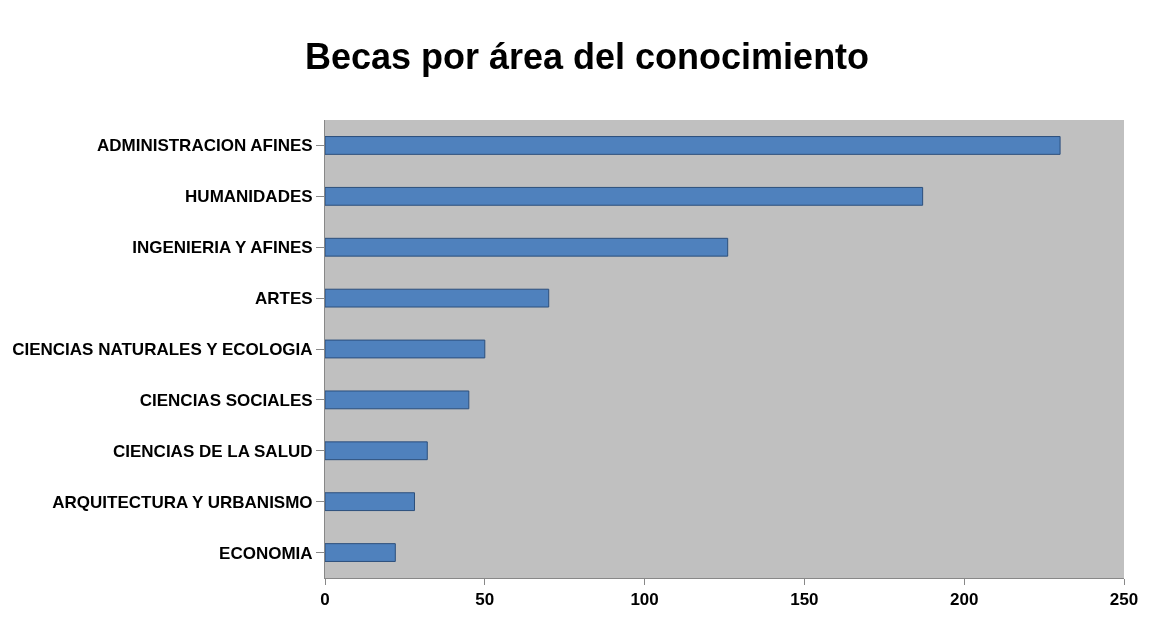 The width and height of the screenshot is (1174, 628). I want to click on x-tick-label: 50, so click(485, 600).